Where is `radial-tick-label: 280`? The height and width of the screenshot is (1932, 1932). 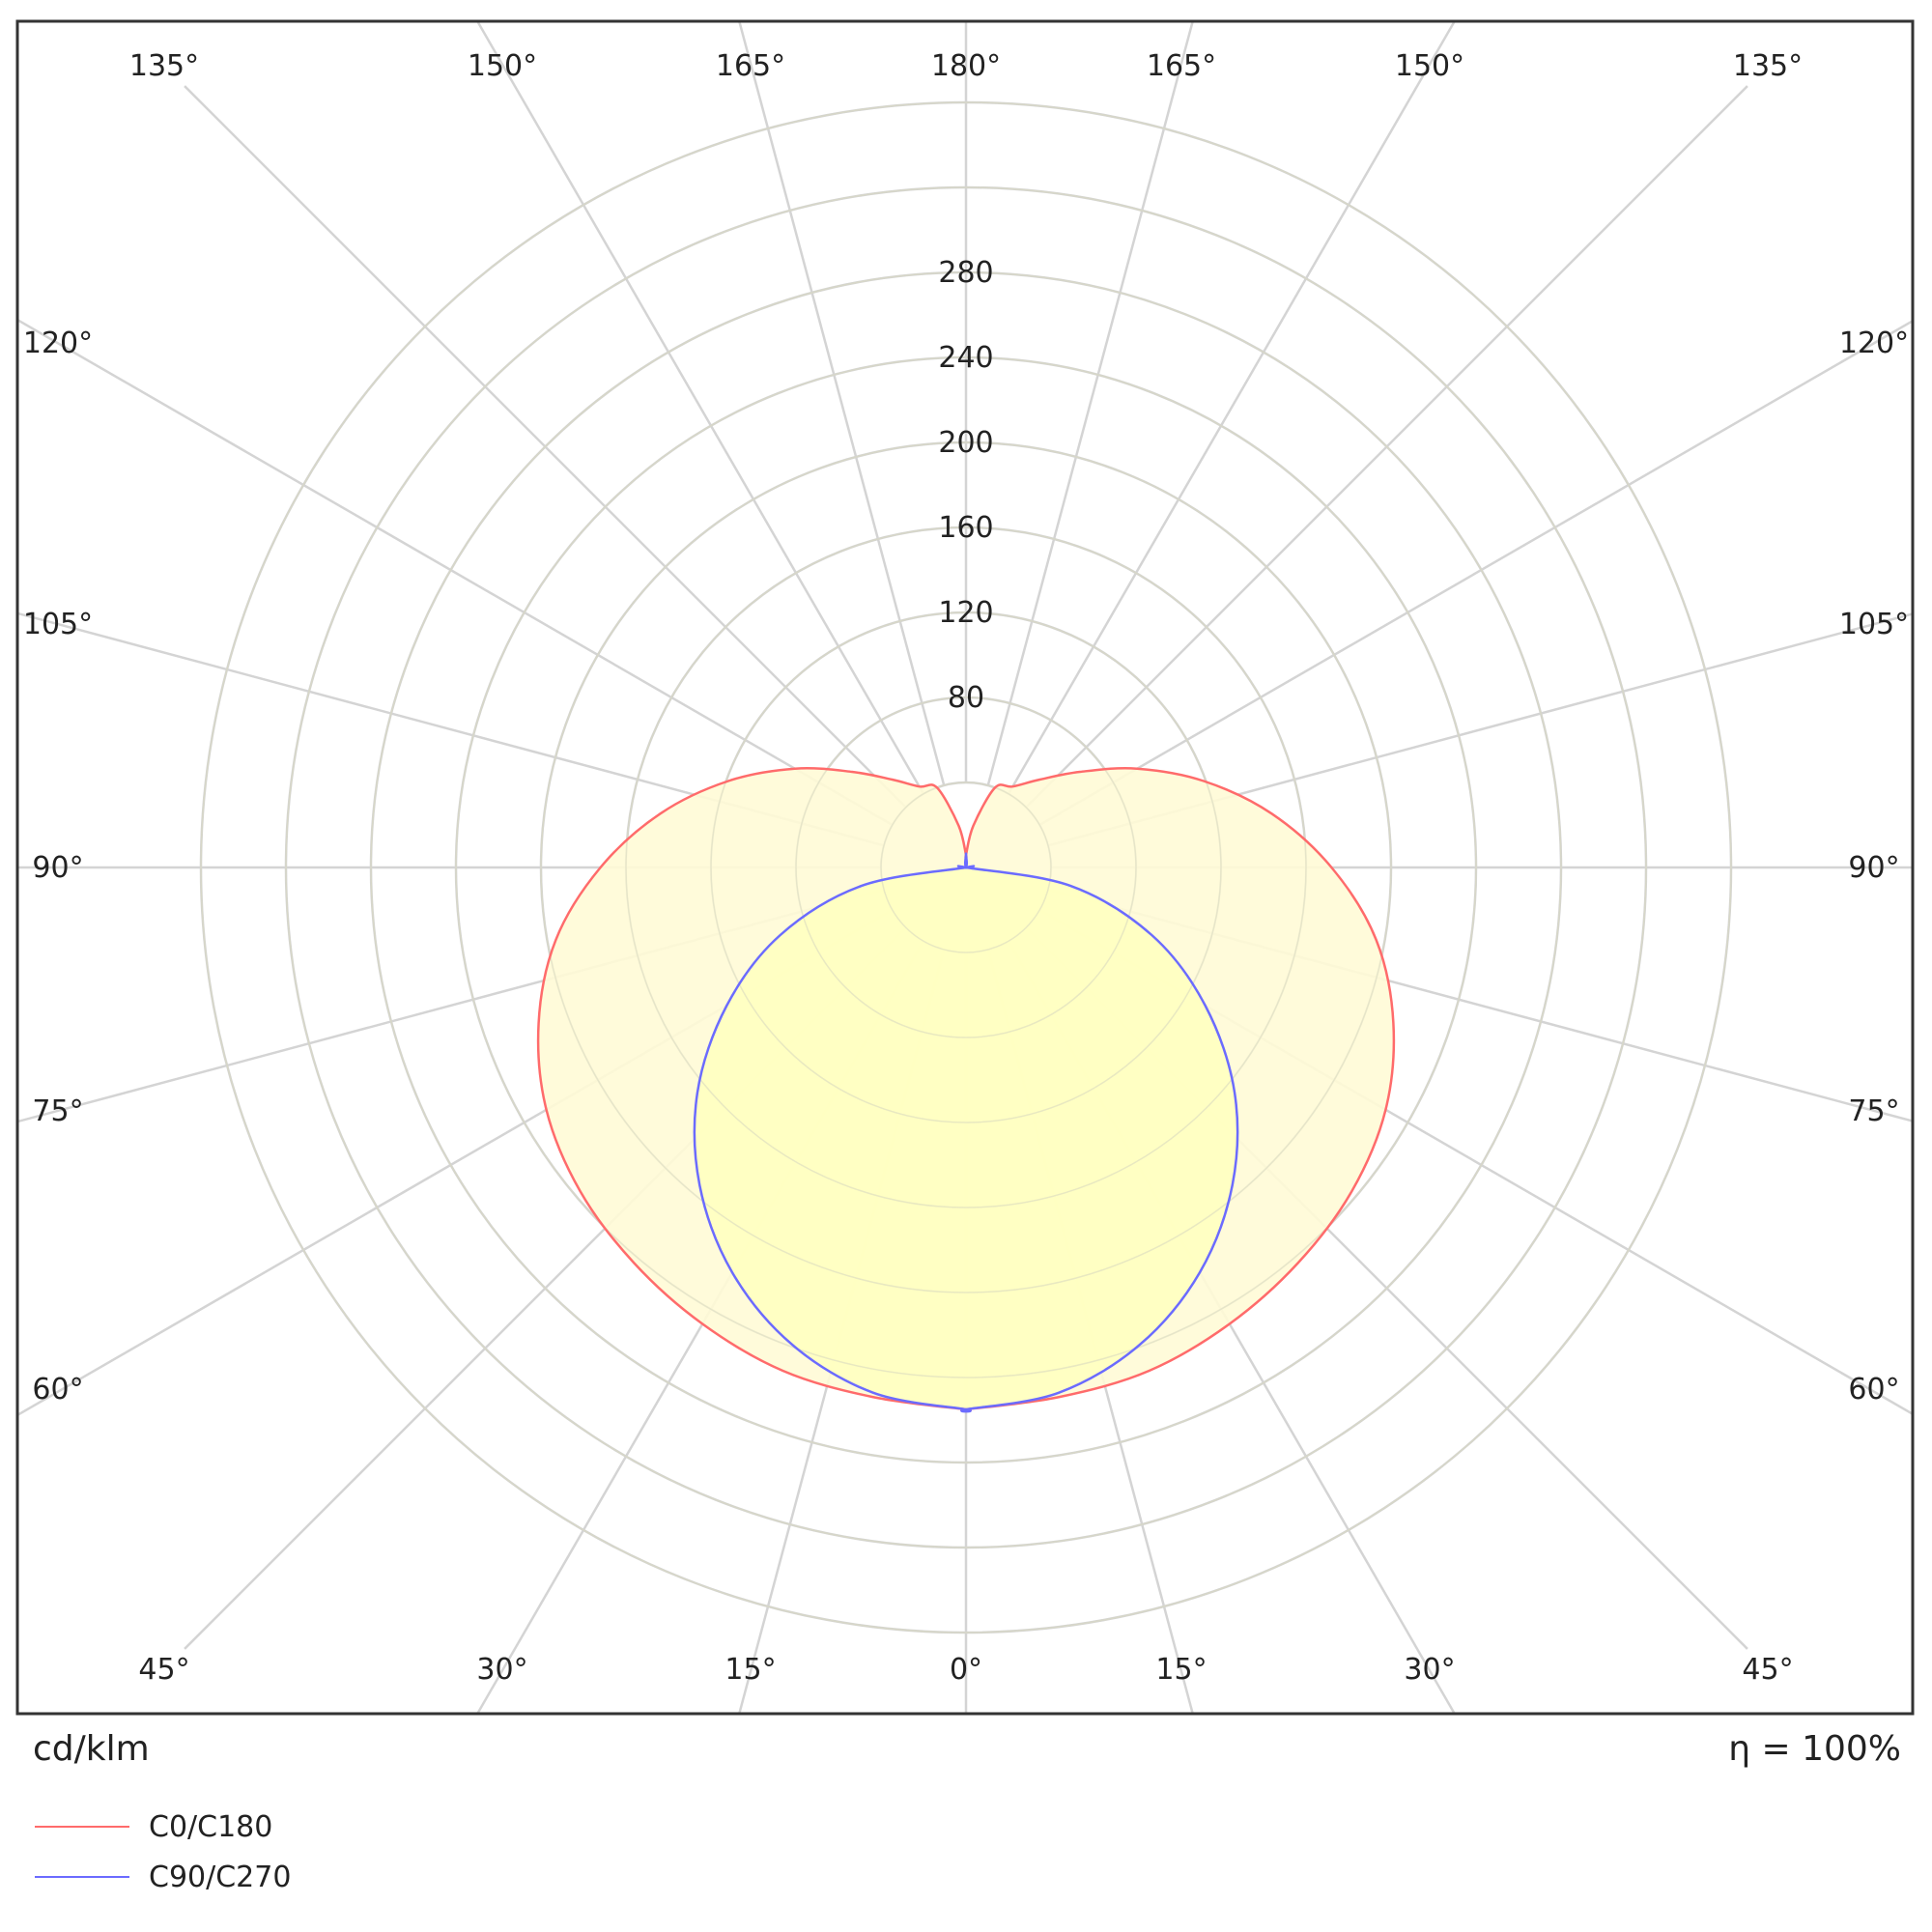
radial-tick-label: 280 is located at coordinates (965, 273).